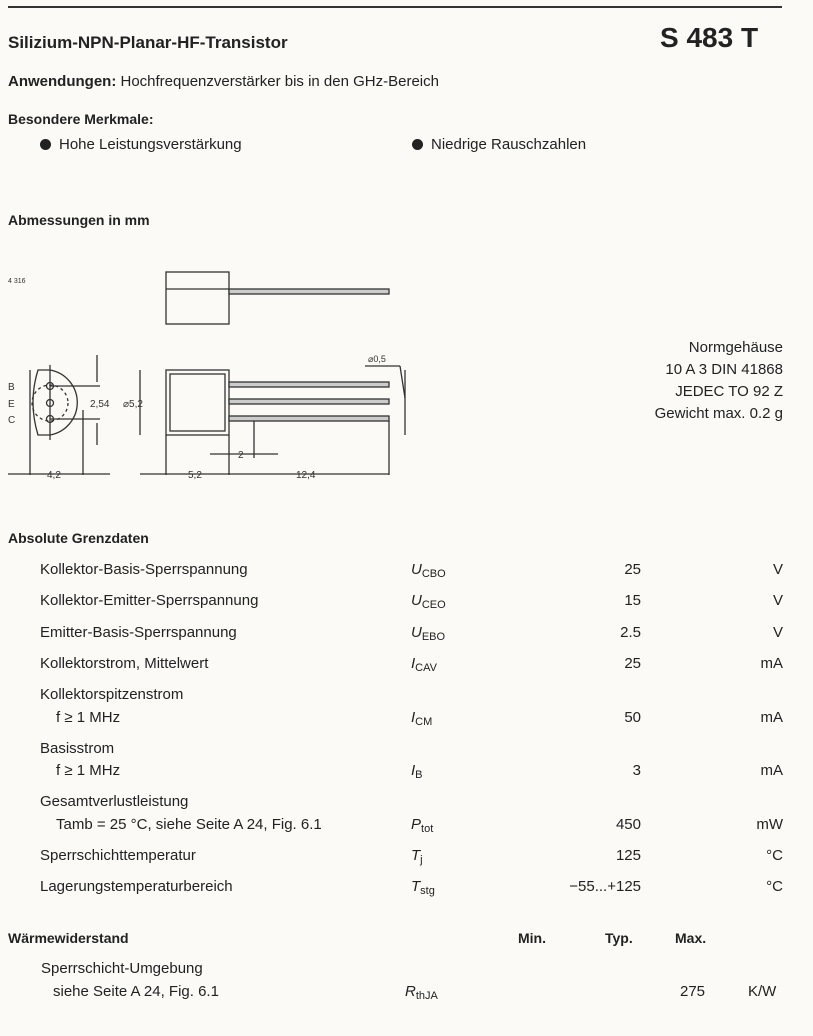 Image resolution: width=813 pixels, height=1036 pixels. What do you see at coordinates (632, 717) in the screenshot?
I see `rating-value: 50` at bounding box center [632, 717].